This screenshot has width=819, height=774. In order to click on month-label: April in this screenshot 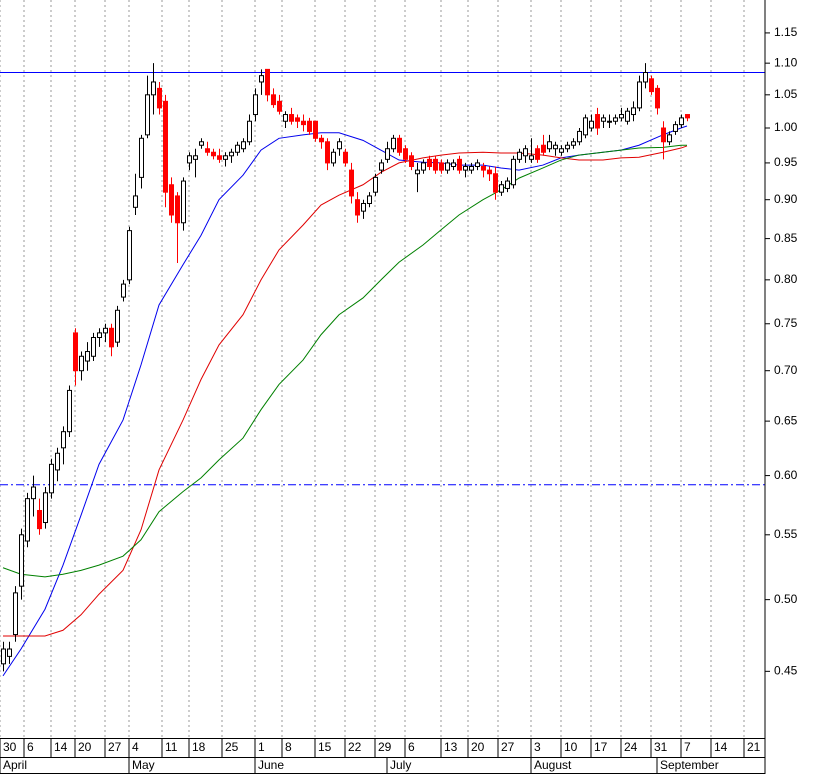, I will do `click(15, 765)`.